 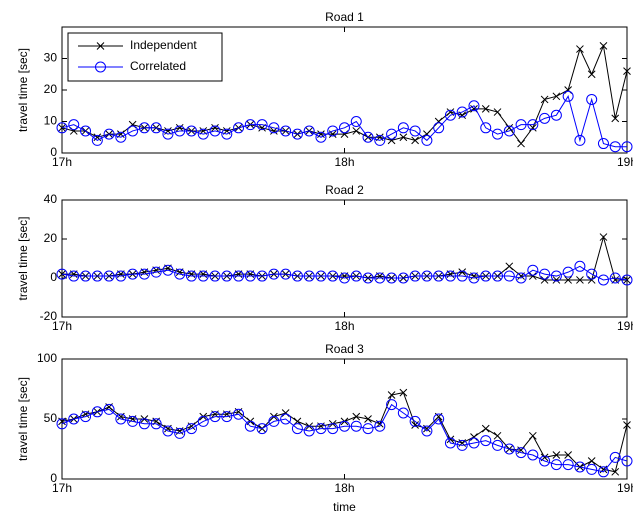 What do you see at coordinates (51, 89) in the screenshot?
I see `y-tick-label: 20` at bounding box center [51, 89].